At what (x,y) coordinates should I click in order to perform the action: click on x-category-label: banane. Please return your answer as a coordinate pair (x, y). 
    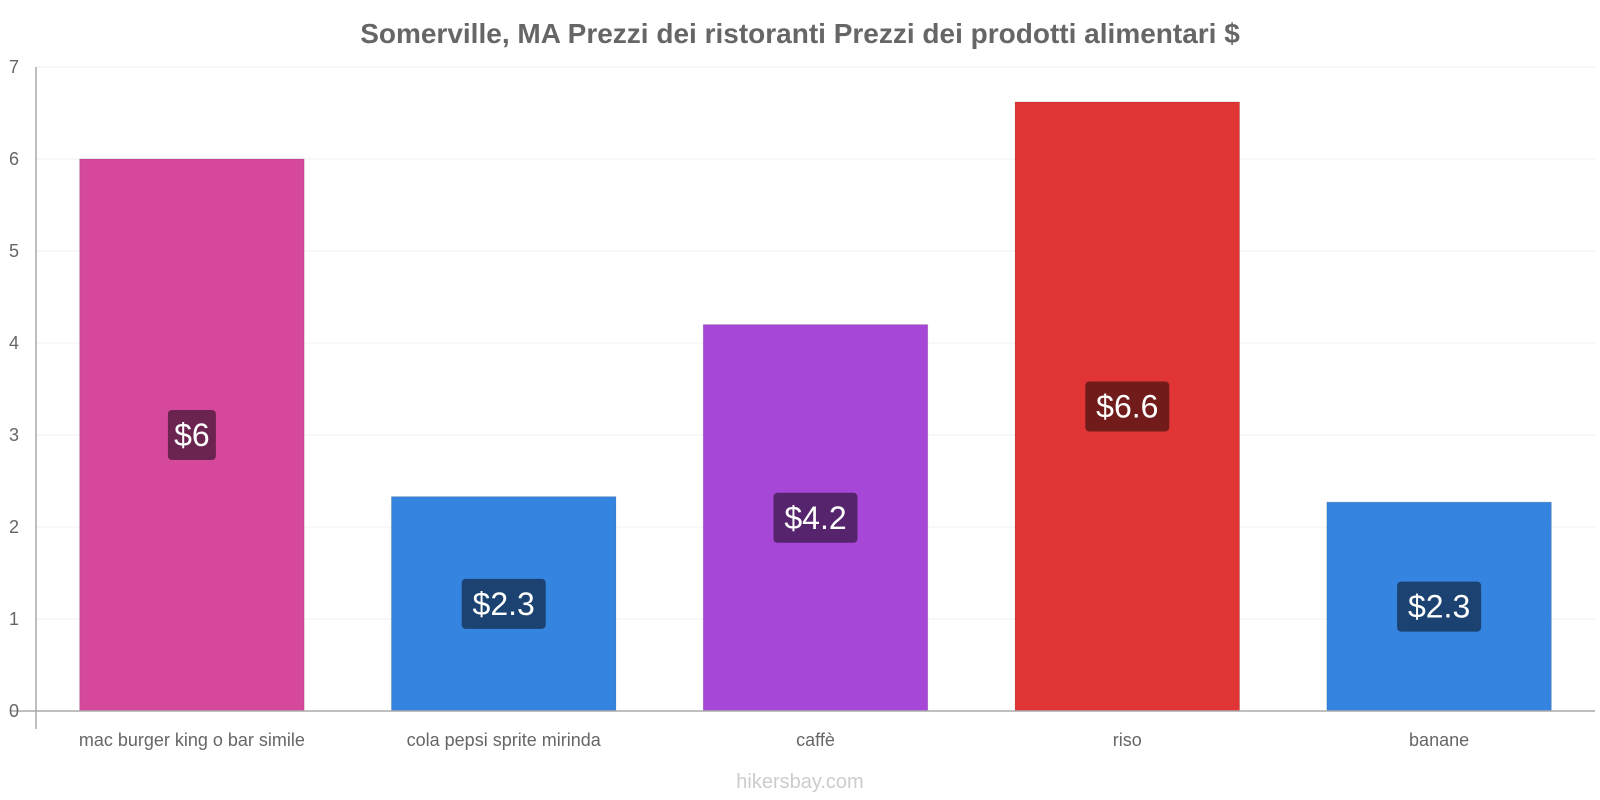
    Looking at the image, I should click on (1439, 740).